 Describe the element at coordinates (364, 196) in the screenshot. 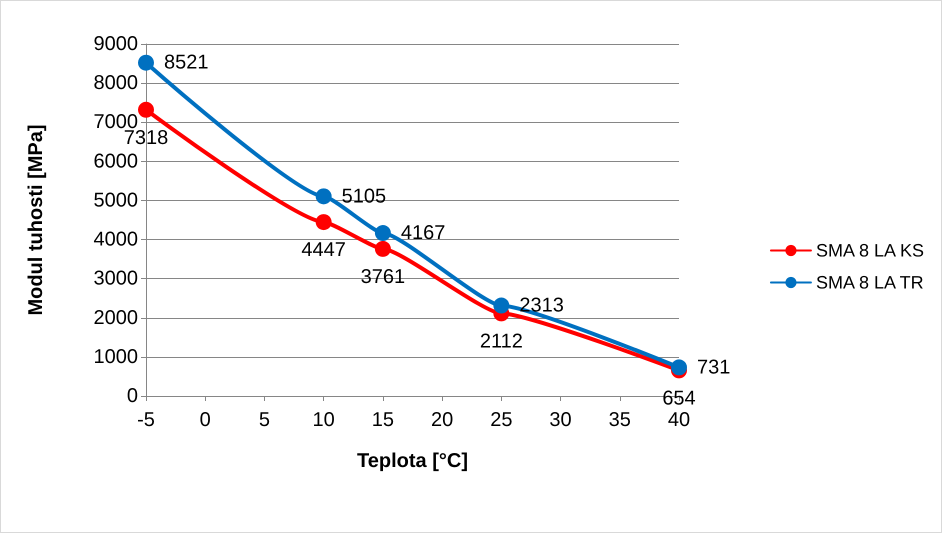

I see `data-label: 5105` at that location.